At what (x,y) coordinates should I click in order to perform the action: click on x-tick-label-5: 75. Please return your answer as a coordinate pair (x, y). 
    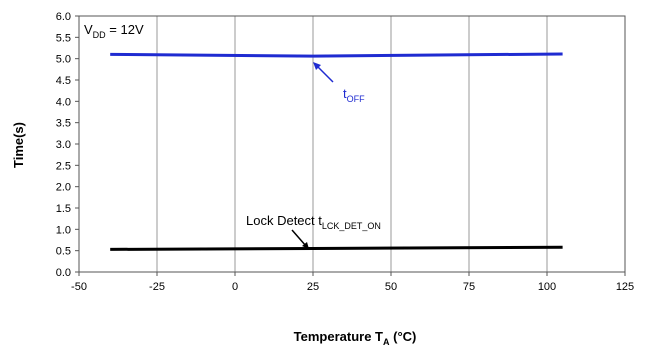
    Looking at the image, I should click on (469, 287).